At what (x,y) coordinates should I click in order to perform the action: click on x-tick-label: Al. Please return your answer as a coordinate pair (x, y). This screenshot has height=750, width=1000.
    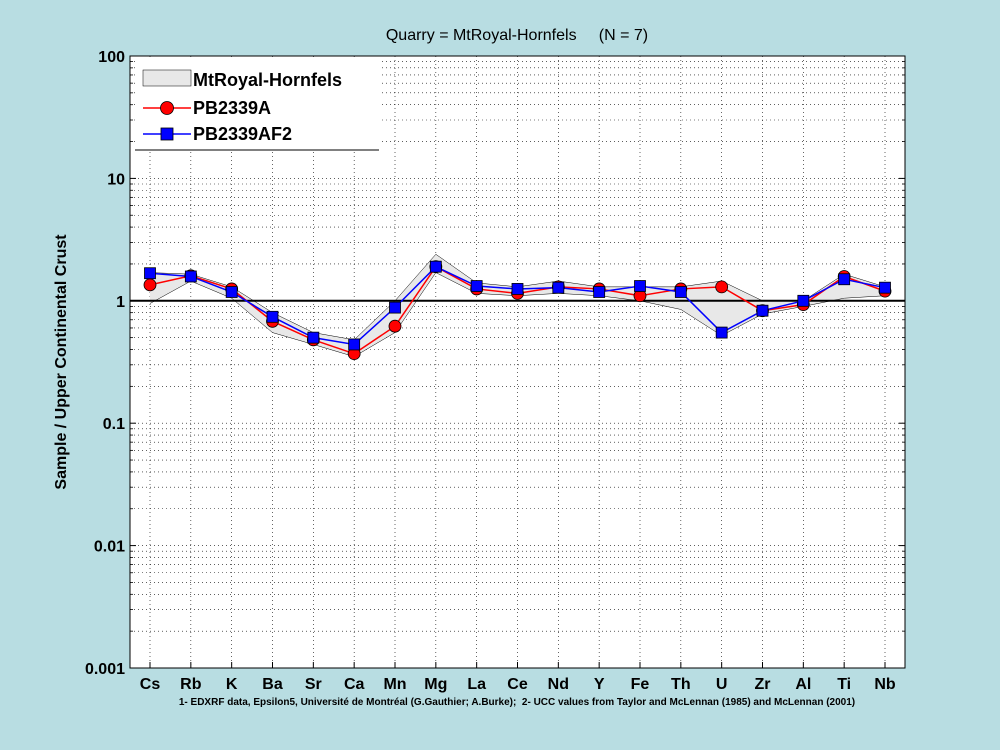
    Looking at the image, I should click on (803, 684).